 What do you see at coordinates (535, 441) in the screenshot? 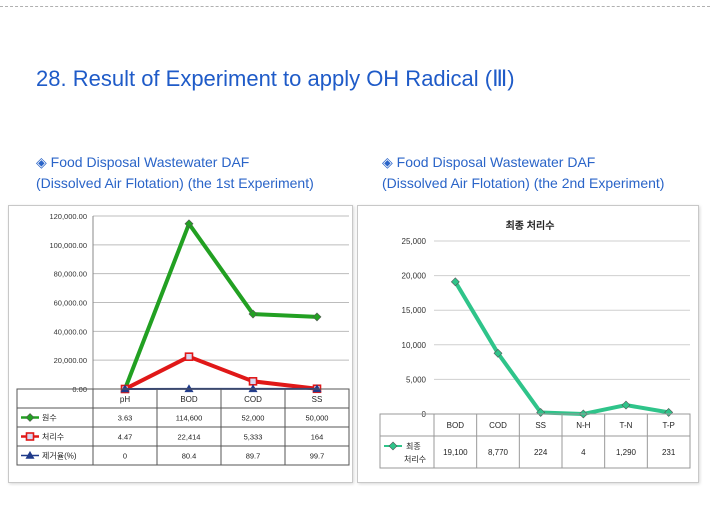
I see `data-table` at bounding box center [535, 441].